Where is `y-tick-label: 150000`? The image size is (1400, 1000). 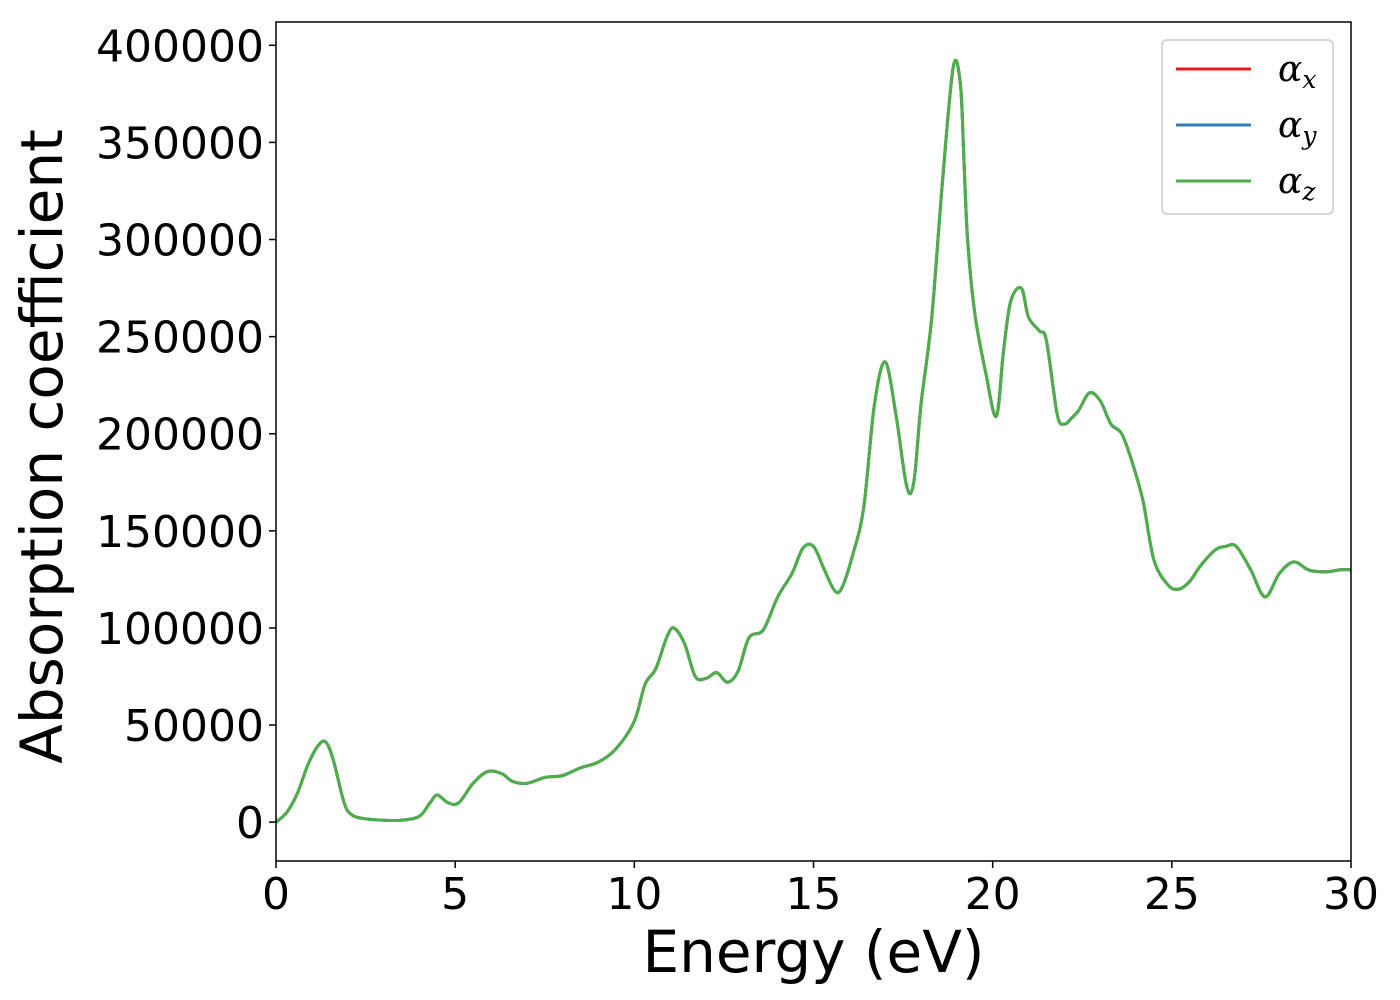
y-tick-label: 150000 is located at coordinates (180, 532).